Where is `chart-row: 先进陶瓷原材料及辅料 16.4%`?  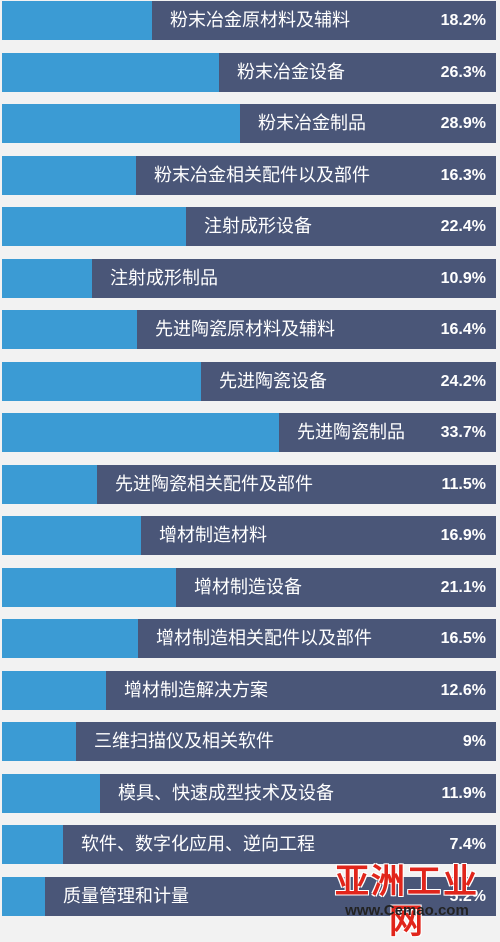 chart-row: 先进陶瓷原材料及辅料 16.4% is located at coordinates (249, 329).